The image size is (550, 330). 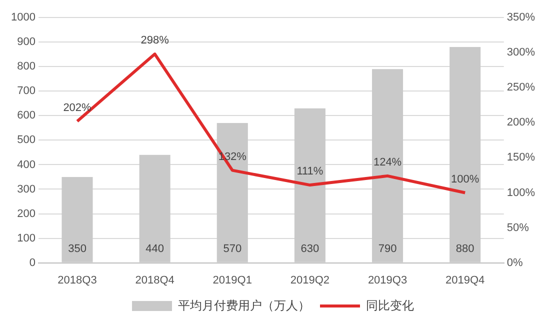 What do you see at coordinates (518, 228) in the screenshot?
I see `y2-tick-label: 50%` at bounding box center [518, 228].